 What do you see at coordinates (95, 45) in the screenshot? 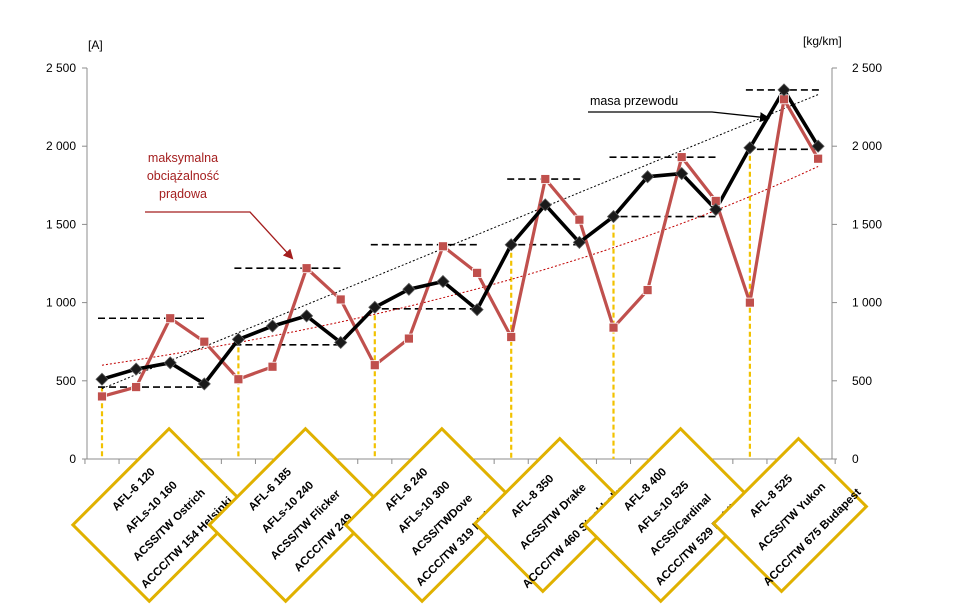
I see `left-axis-unit: [A]` at bounding box center [95, 45].